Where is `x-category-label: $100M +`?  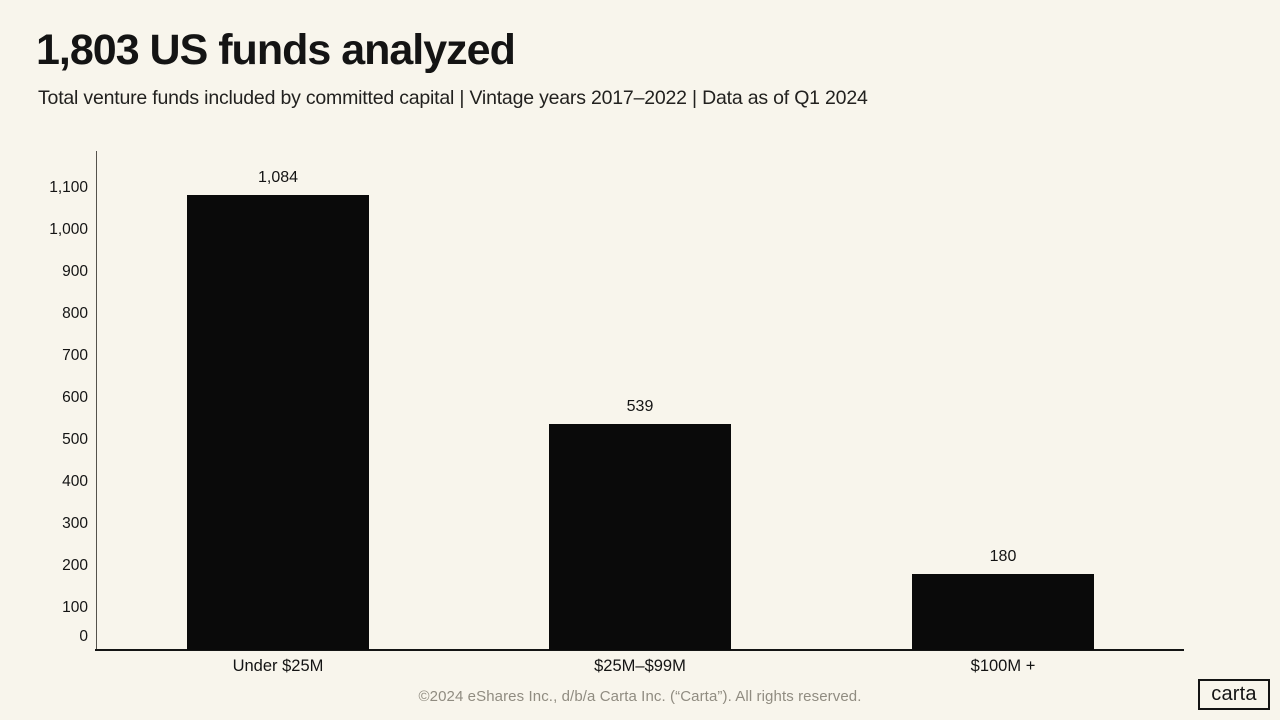 x-category-label: $100M + is located at coordinates (1003, 666).